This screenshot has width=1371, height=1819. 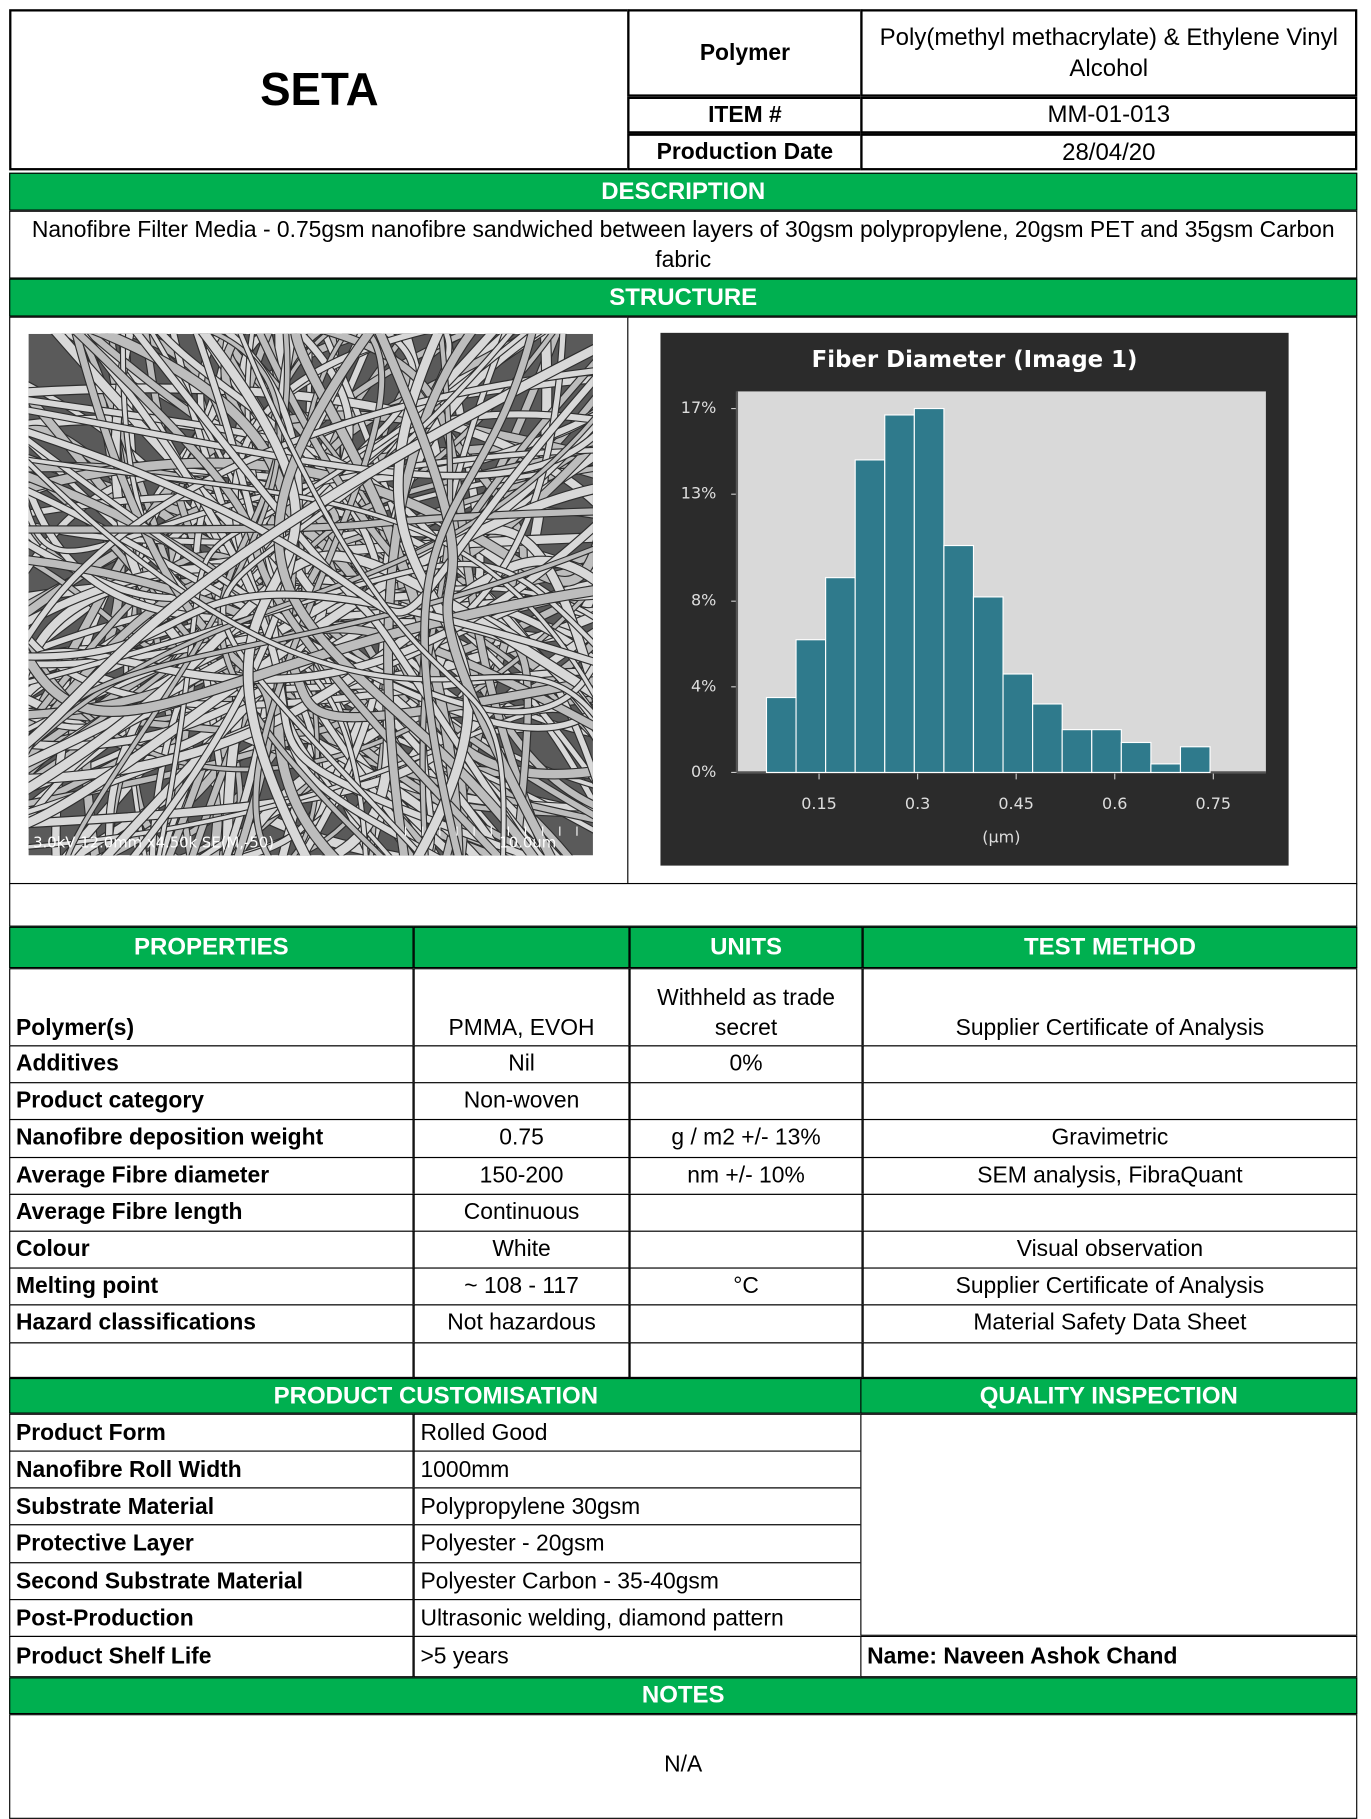 I want to click on property-value-text: Supplier Certificate of Analysis, so click(x=1110, y=1285).